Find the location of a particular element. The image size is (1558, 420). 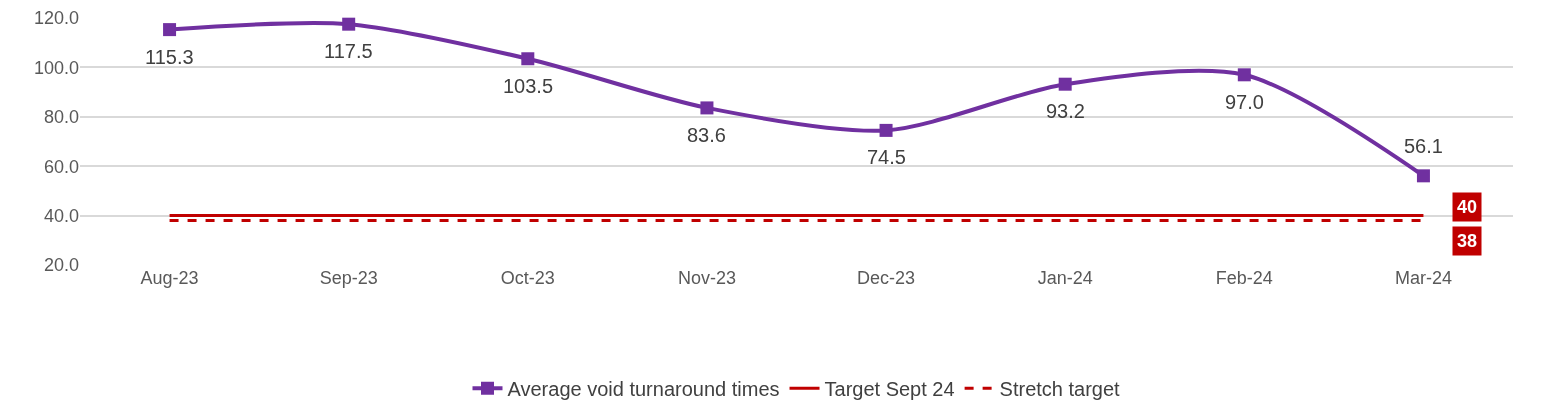

y-tick-label: 120.0 is located at coordinates (56, 18).